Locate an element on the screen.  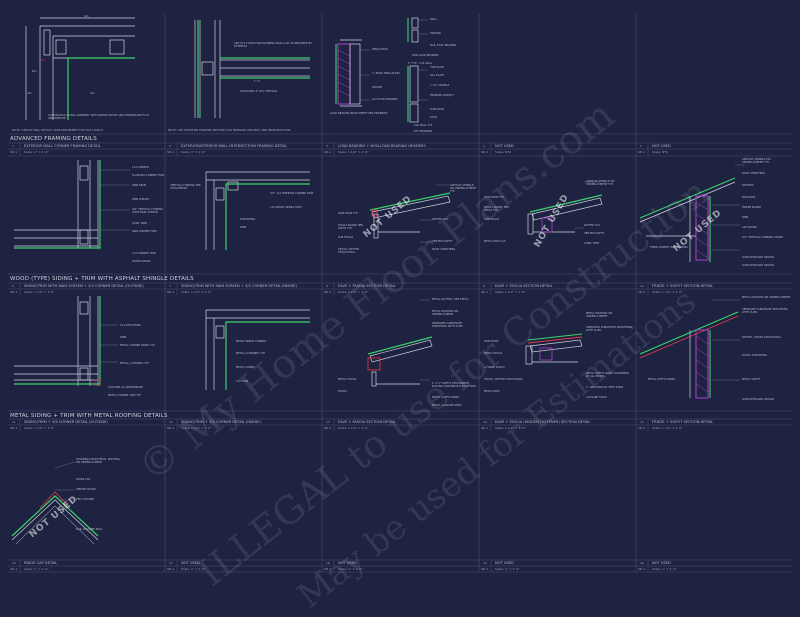
detail-scale: Scale: NTS is located at coordinates (503, 152).